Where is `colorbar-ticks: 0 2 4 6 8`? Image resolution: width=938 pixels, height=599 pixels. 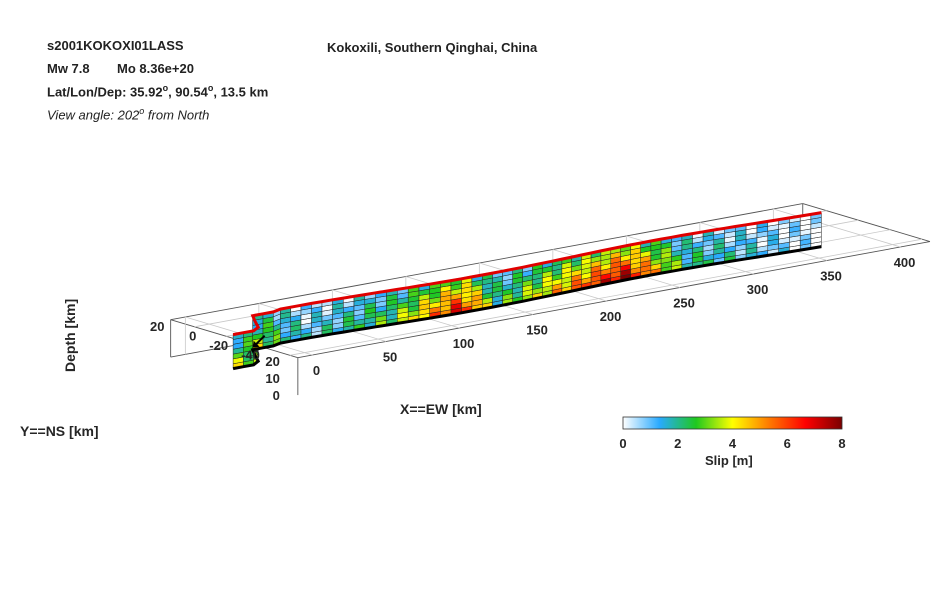
colorbar-ticks: 0 2 4 6 8 is located at coordinates (732, 443).